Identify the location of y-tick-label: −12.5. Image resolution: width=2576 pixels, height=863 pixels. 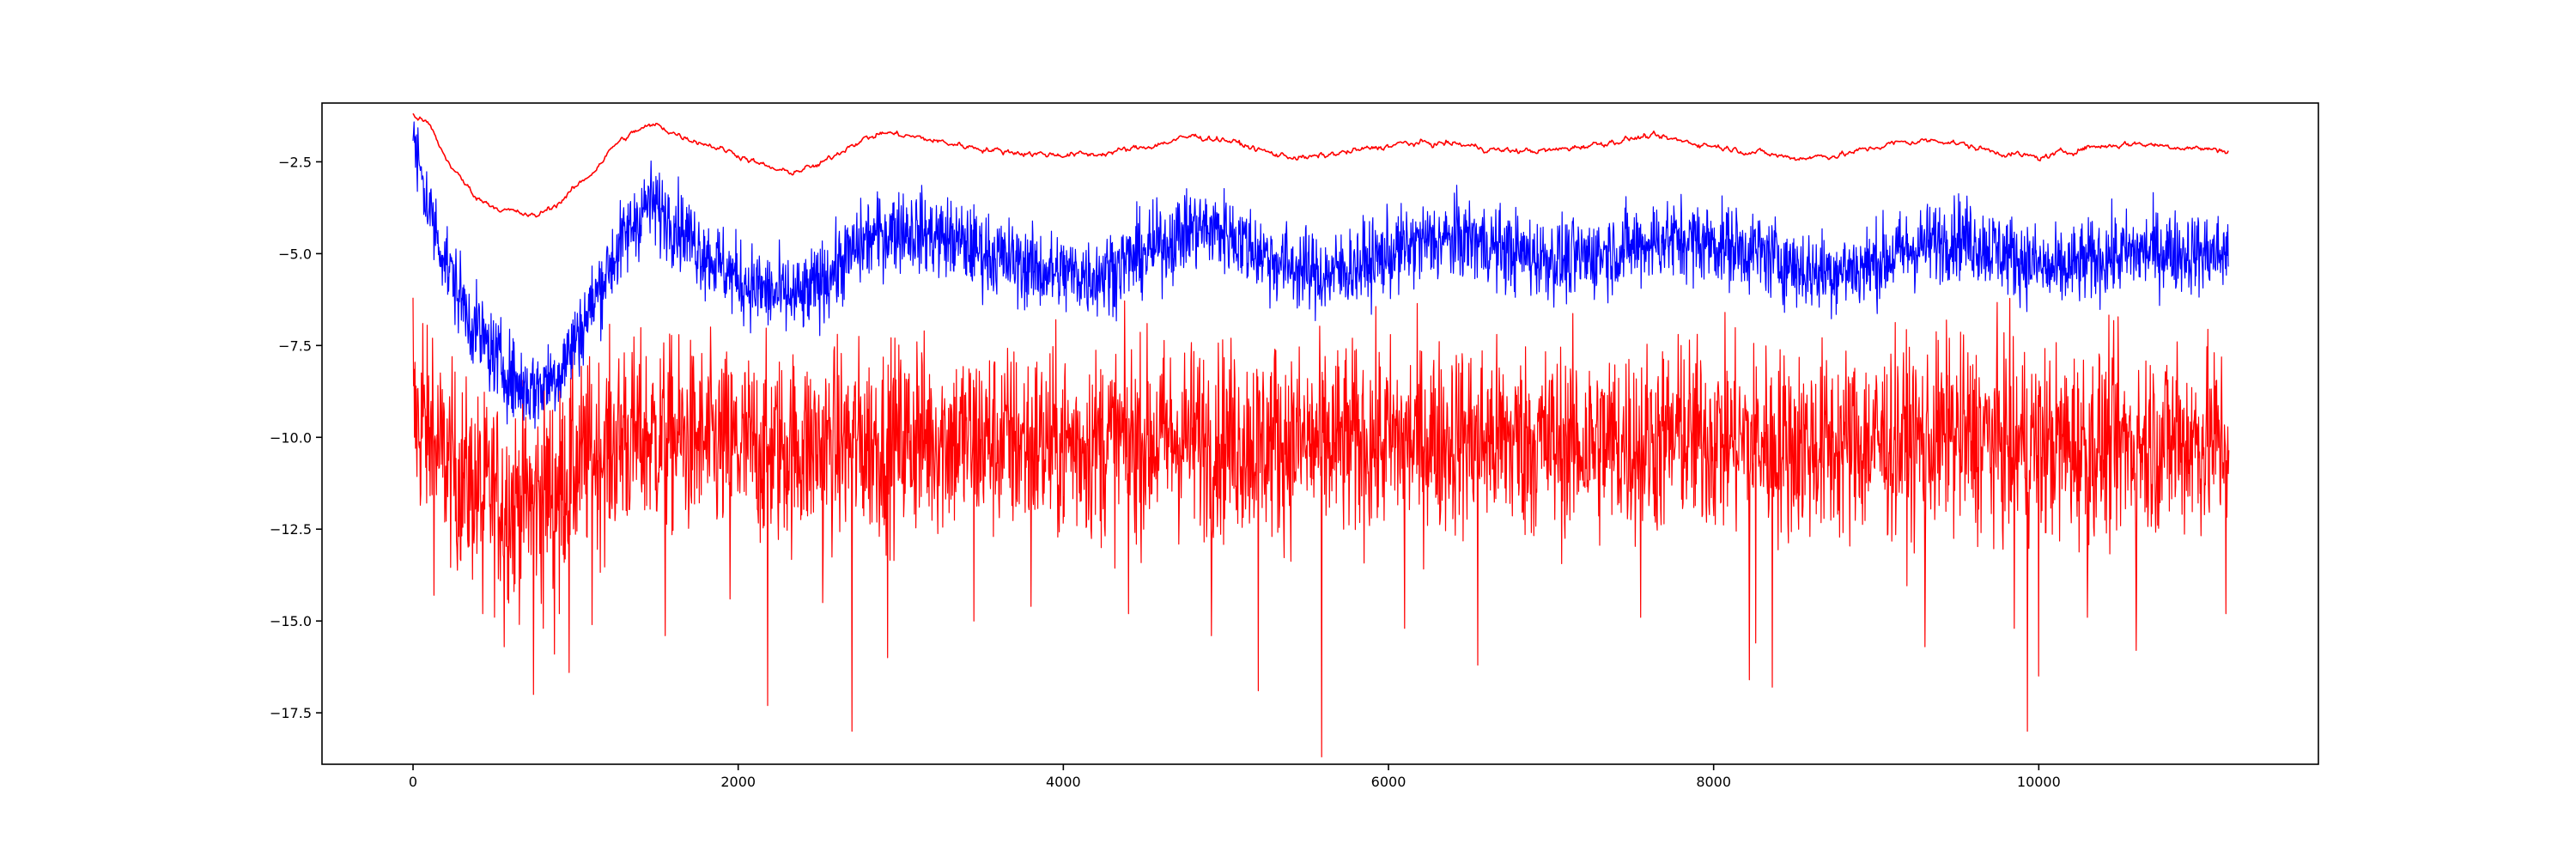
(291, 530).